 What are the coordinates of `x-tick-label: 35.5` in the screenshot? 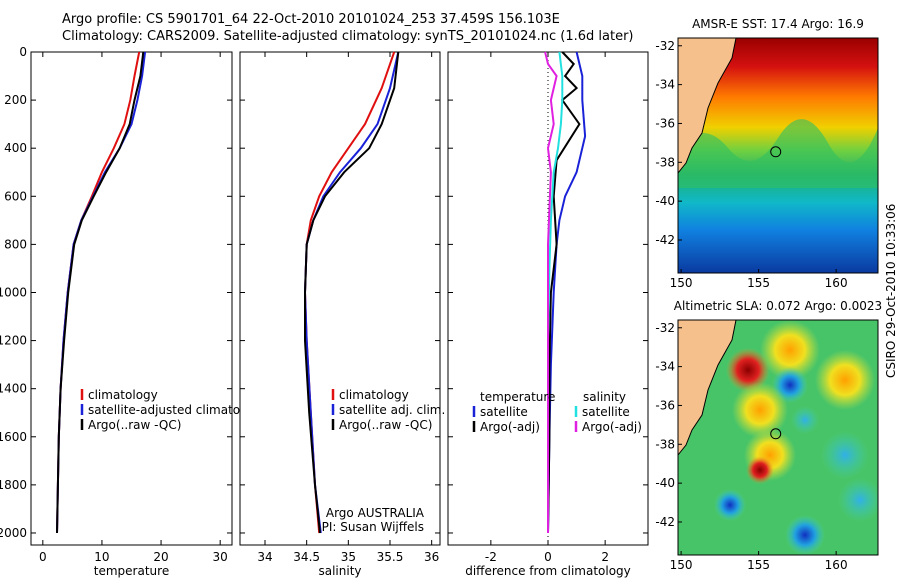 It's located at (390, 557).